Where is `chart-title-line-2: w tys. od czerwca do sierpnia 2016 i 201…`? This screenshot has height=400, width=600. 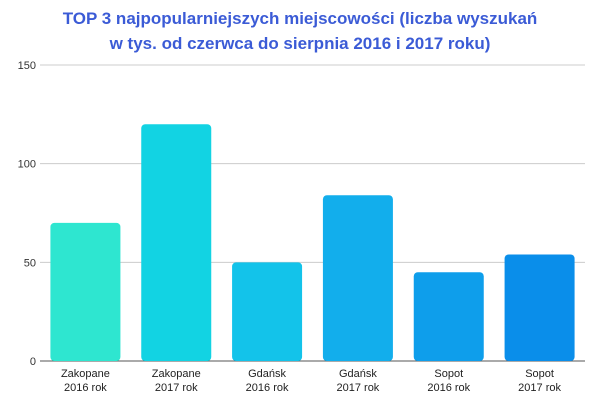 chart-title-line-2: w tys. od czerwca do sierpnia 2016 i 201… is located at coordinates (300, 43).